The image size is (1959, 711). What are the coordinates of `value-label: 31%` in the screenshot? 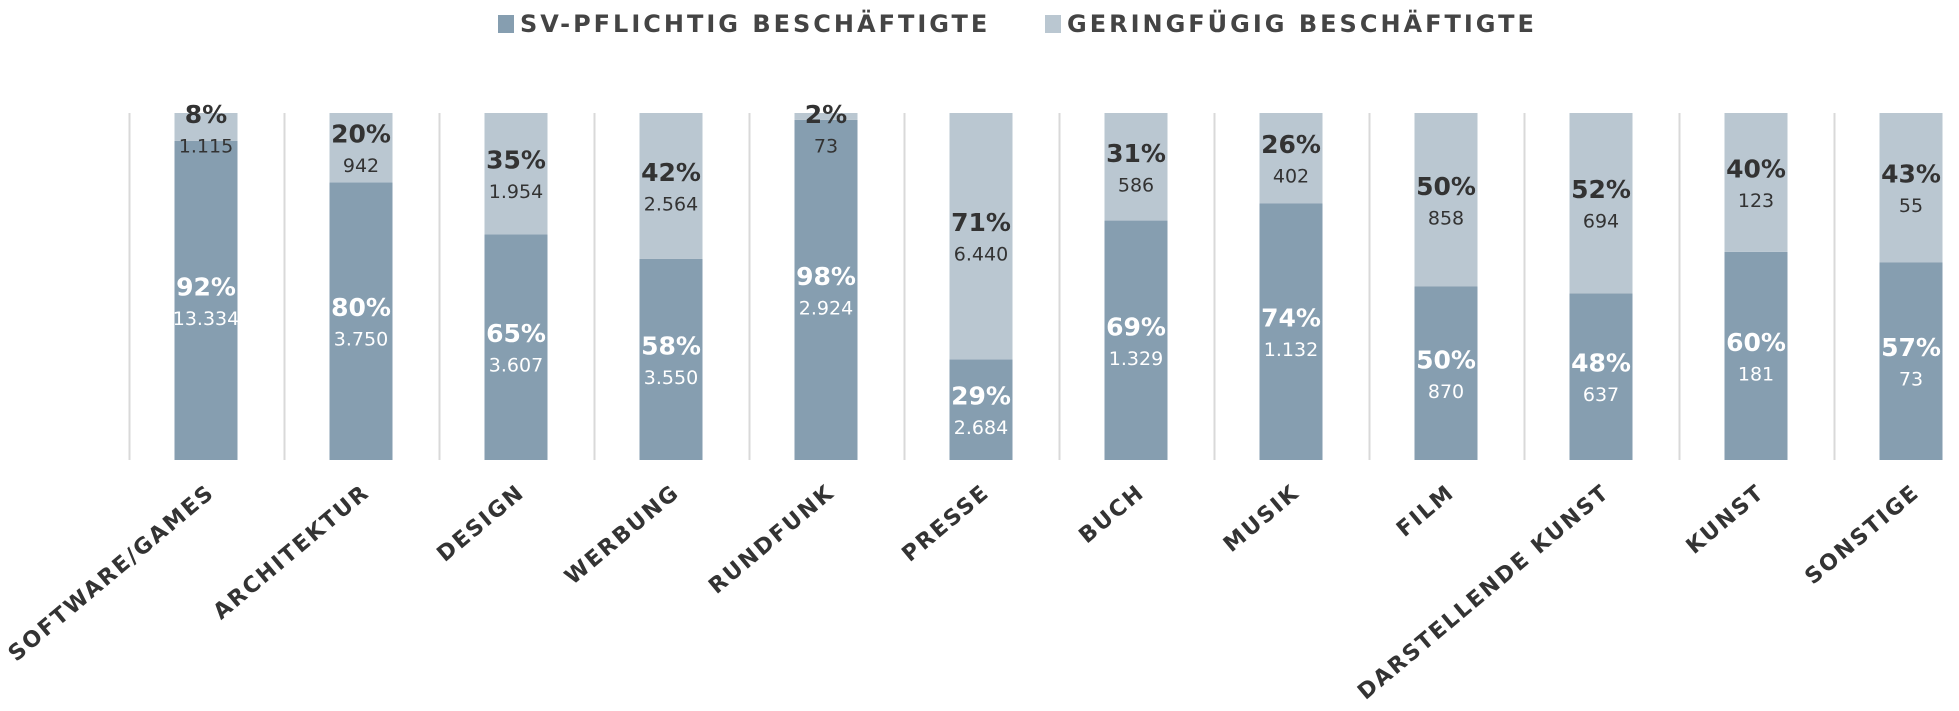 It's located at (1136, 153).